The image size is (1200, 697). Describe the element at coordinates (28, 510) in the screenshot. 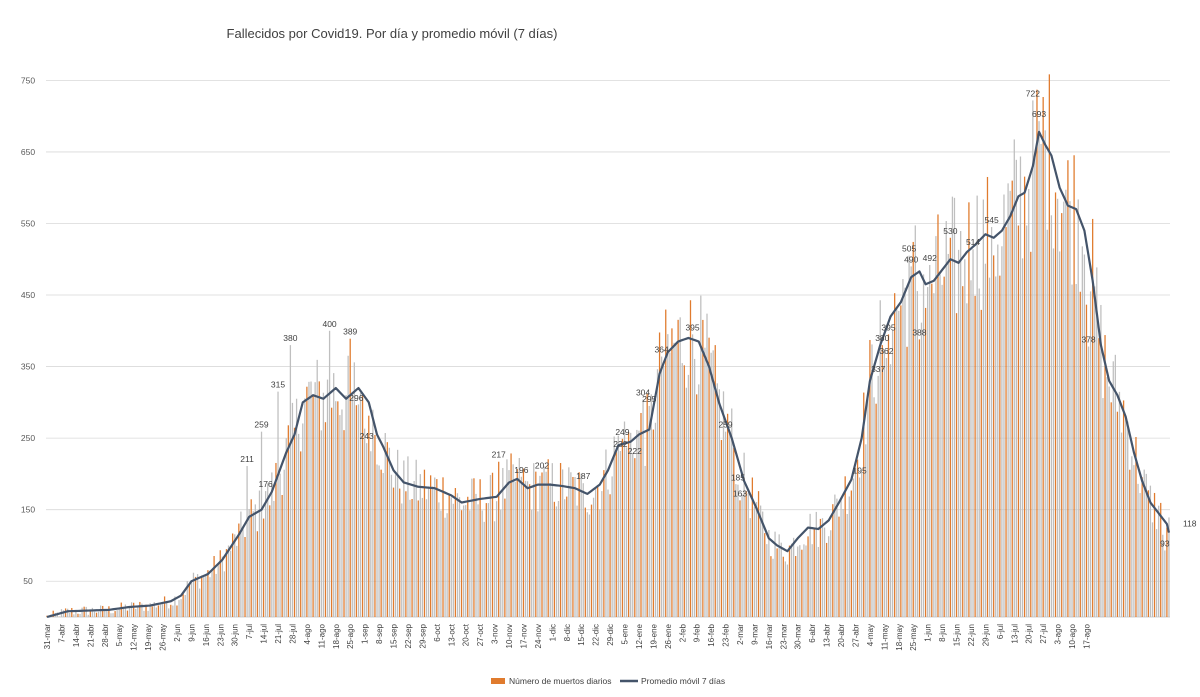

I see `y-tick-label-150: 150` at that location.